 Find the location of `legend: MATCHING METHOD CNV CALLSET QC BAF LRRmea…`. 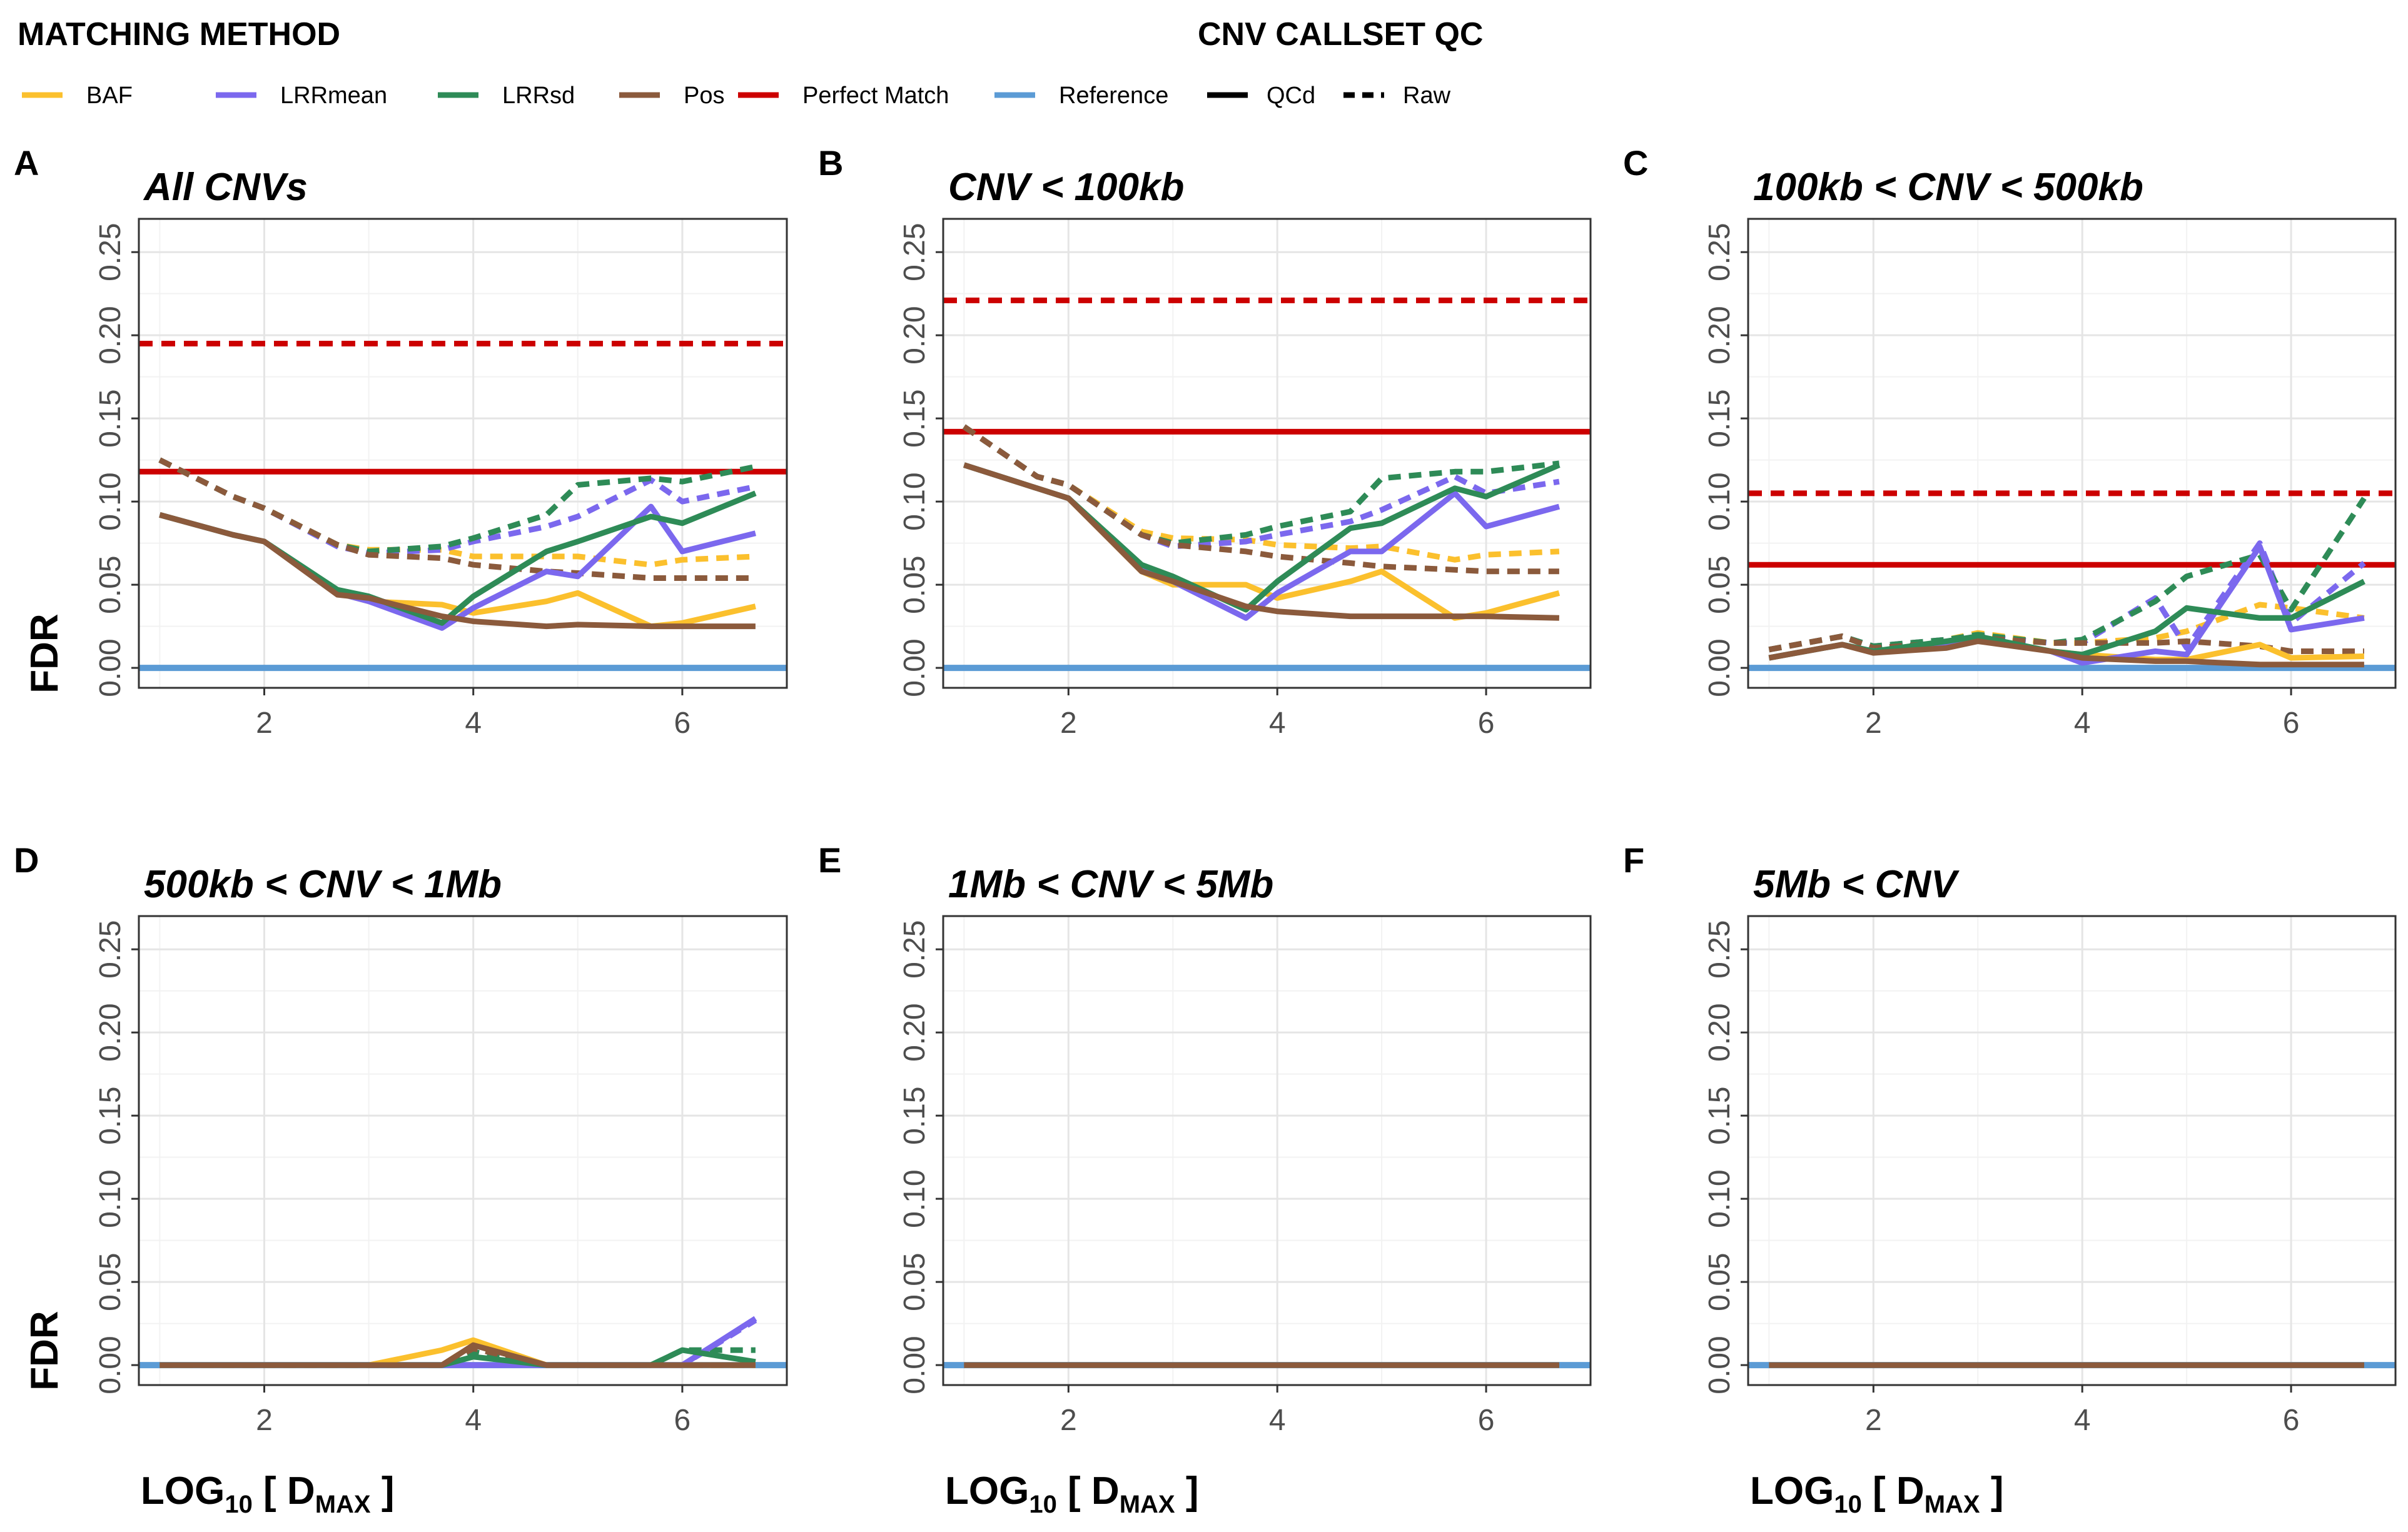

legend: MATCHING METHOD CNV CALLSET QC BAF LRRmea… is located at coordinates (750, 62).